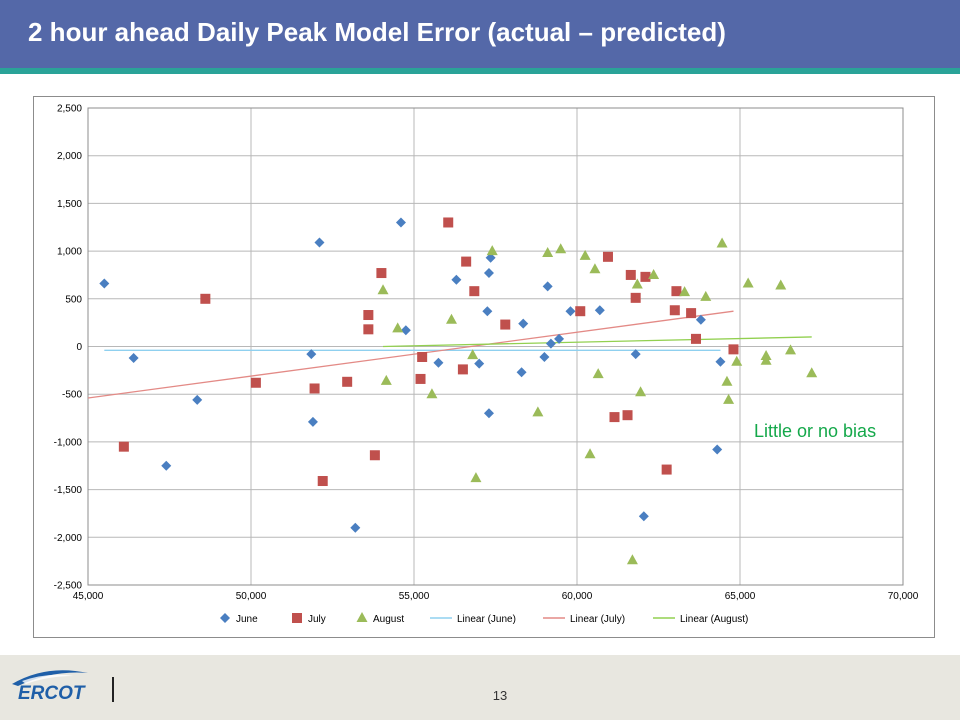 The image size is (960, 720). I want to click on legend-label-trendline: Linear (July), so click(597, 619).